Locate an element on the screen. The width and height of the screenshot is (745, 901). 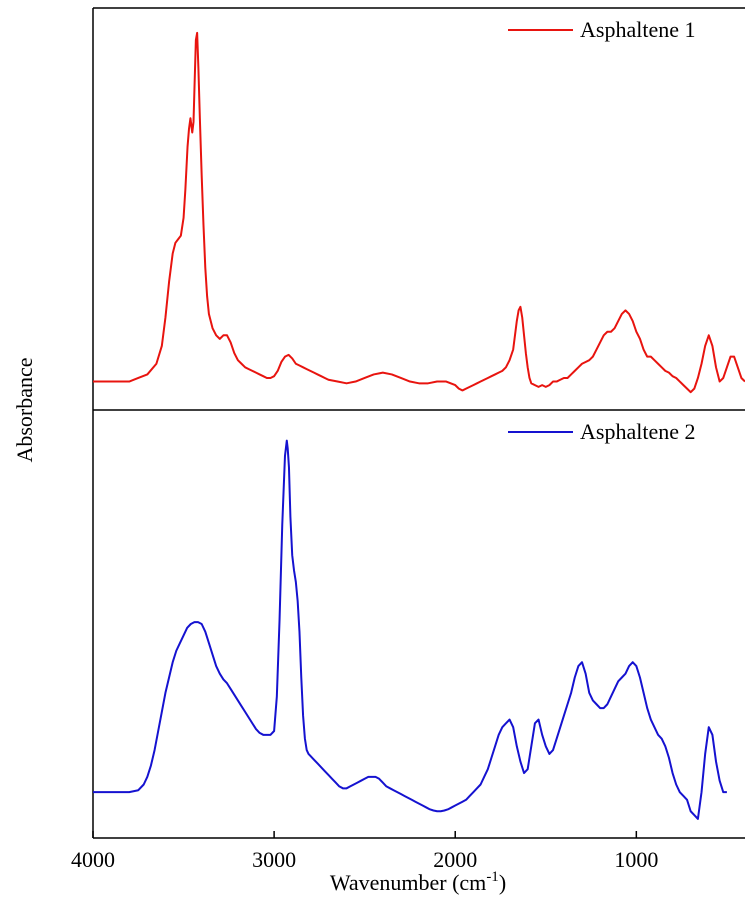
x-axis-label-close: ) is located at coordinates (502, 882).